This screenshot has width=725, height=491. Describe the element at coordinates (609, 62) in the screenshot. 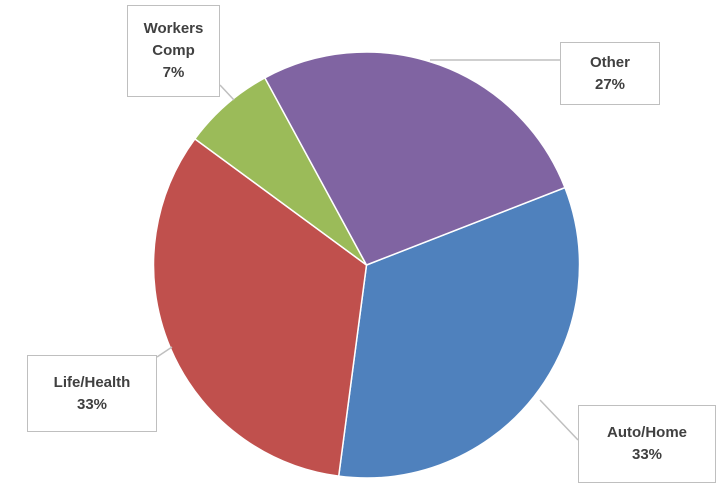

I see `category-label: Other` at that location.